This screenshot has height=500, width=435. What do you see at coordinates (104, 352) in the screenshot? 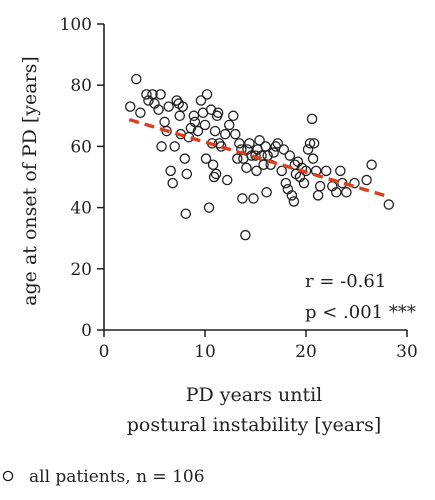
I see `x-tick-label: 0` at bounding box center [104, 352].